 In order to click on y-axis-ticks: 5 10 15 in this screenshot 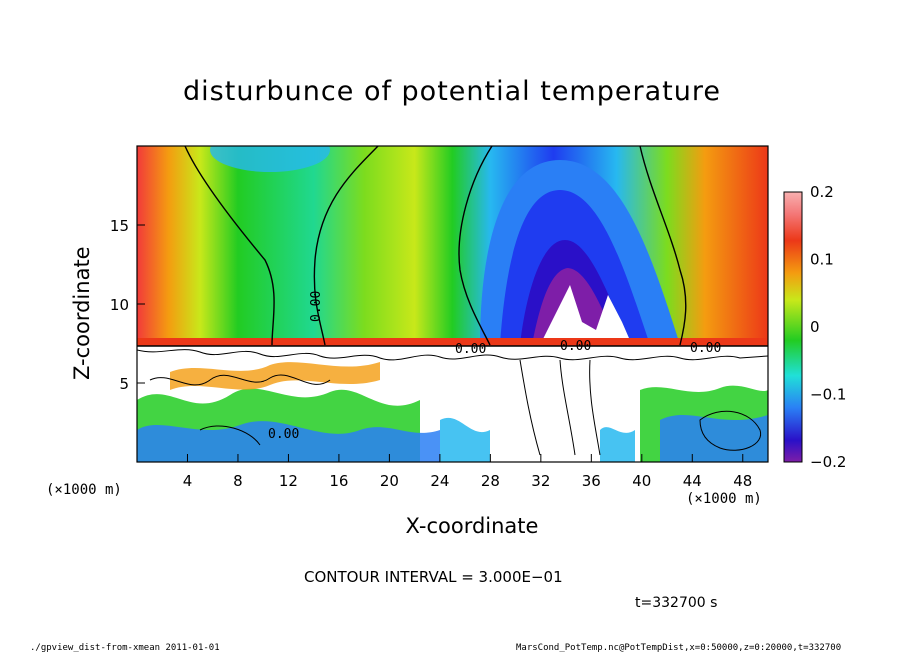, I will do `click(127, 305)`.